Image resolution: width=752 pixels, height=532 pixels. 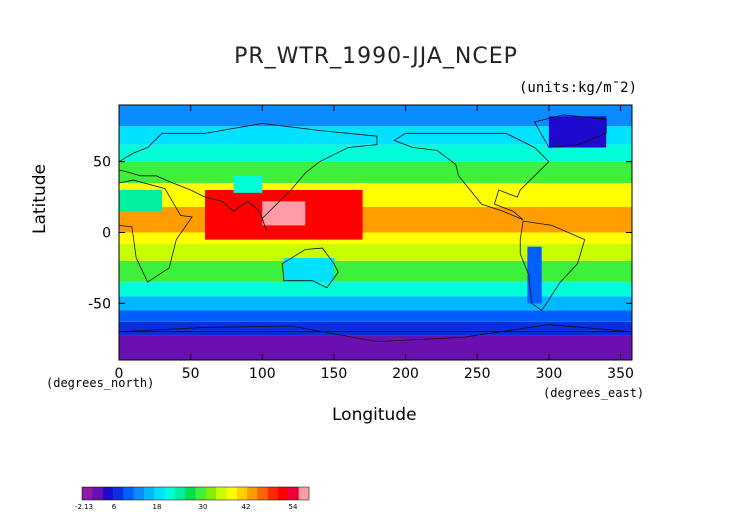 I want to click on x-tick-label: 300, so click(x=549, y=374).